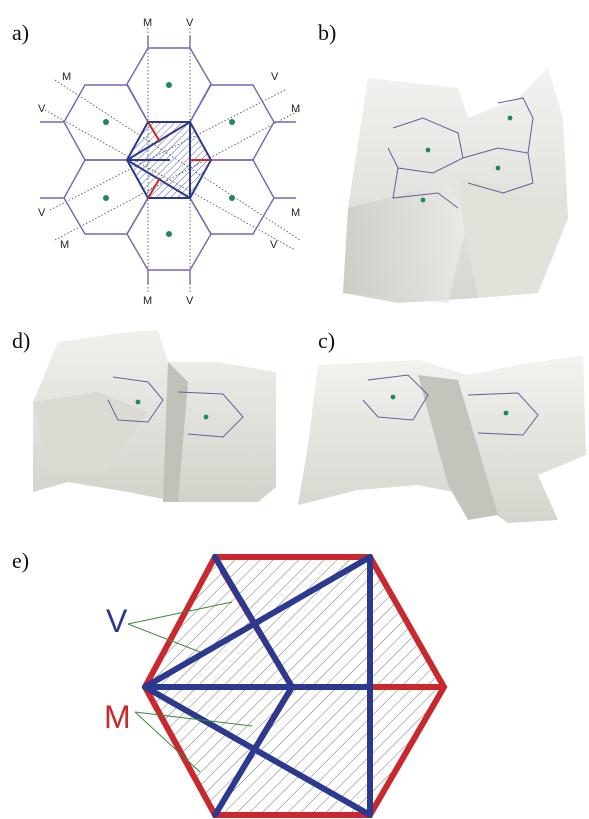 The height and width of the screenshot is (819, 589). Describe the element at coordinates (117, 621) in the screenshot. I see `valley-label: V` at that location.